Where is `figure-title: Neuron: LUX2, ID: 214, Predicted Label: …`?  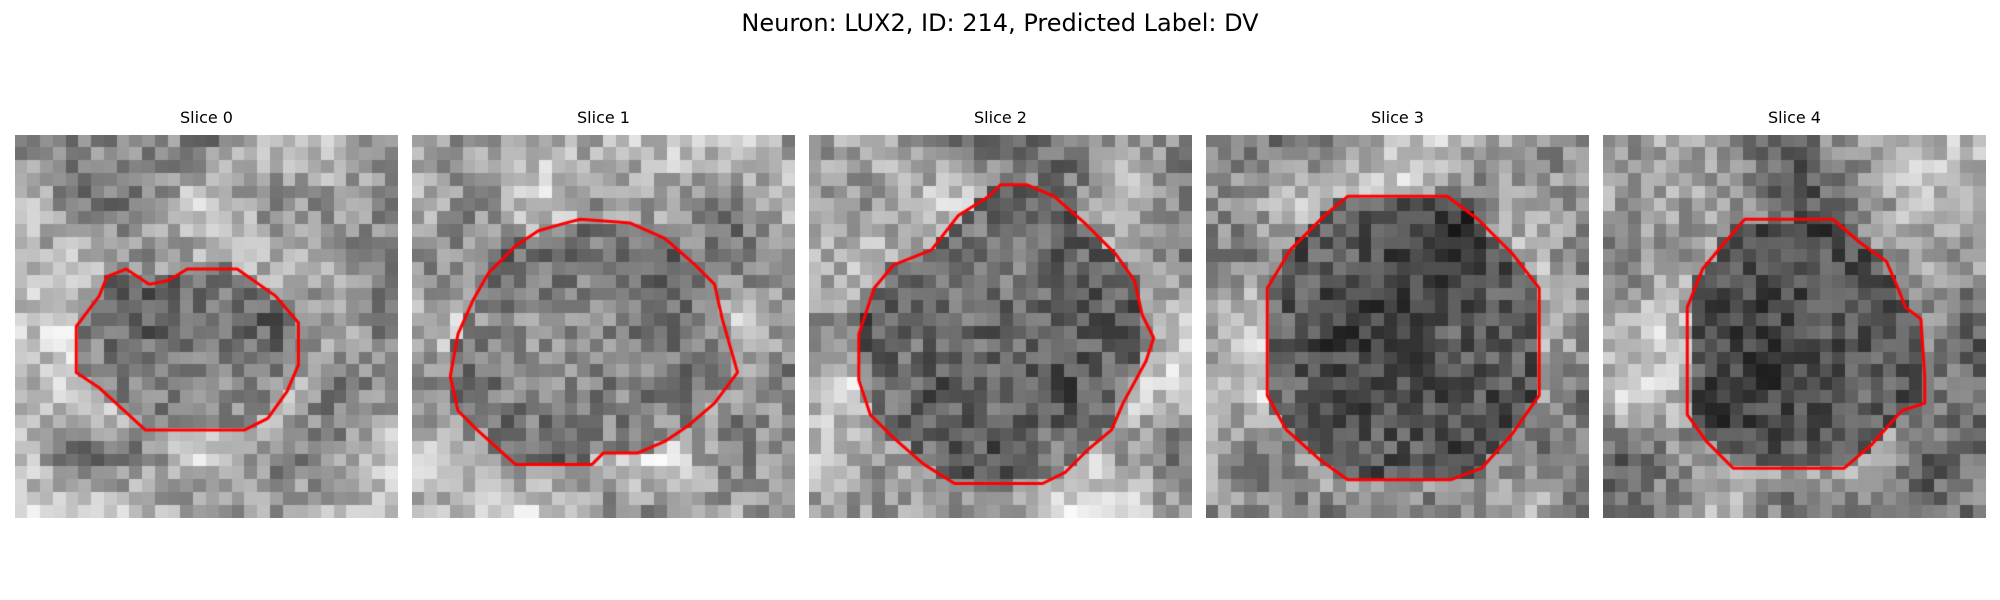
figure-title: Neuron: LUX2, ID: 214, Predicted Label: … is located at coordinates (1000, 23).